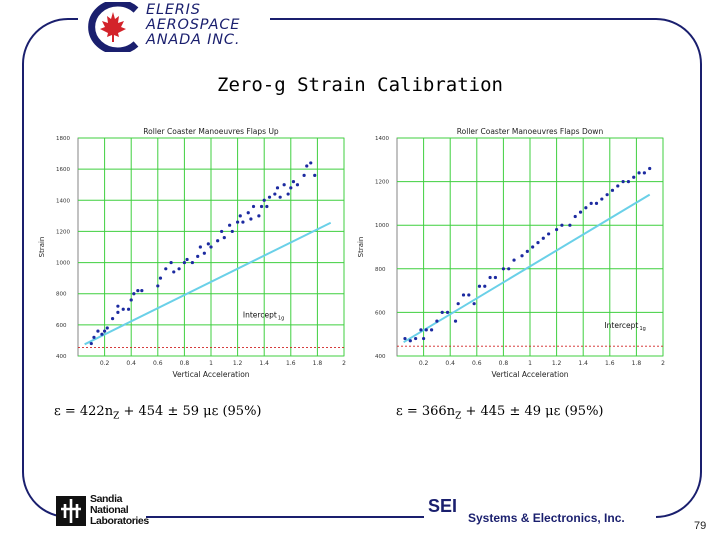 The width and height of the screenshot is (720, 540). Describe the element at coordinates (211, 131) in the screenshot. I see `chart-title: Roller Coaster Manoeuvres Flaps Up` at that location.